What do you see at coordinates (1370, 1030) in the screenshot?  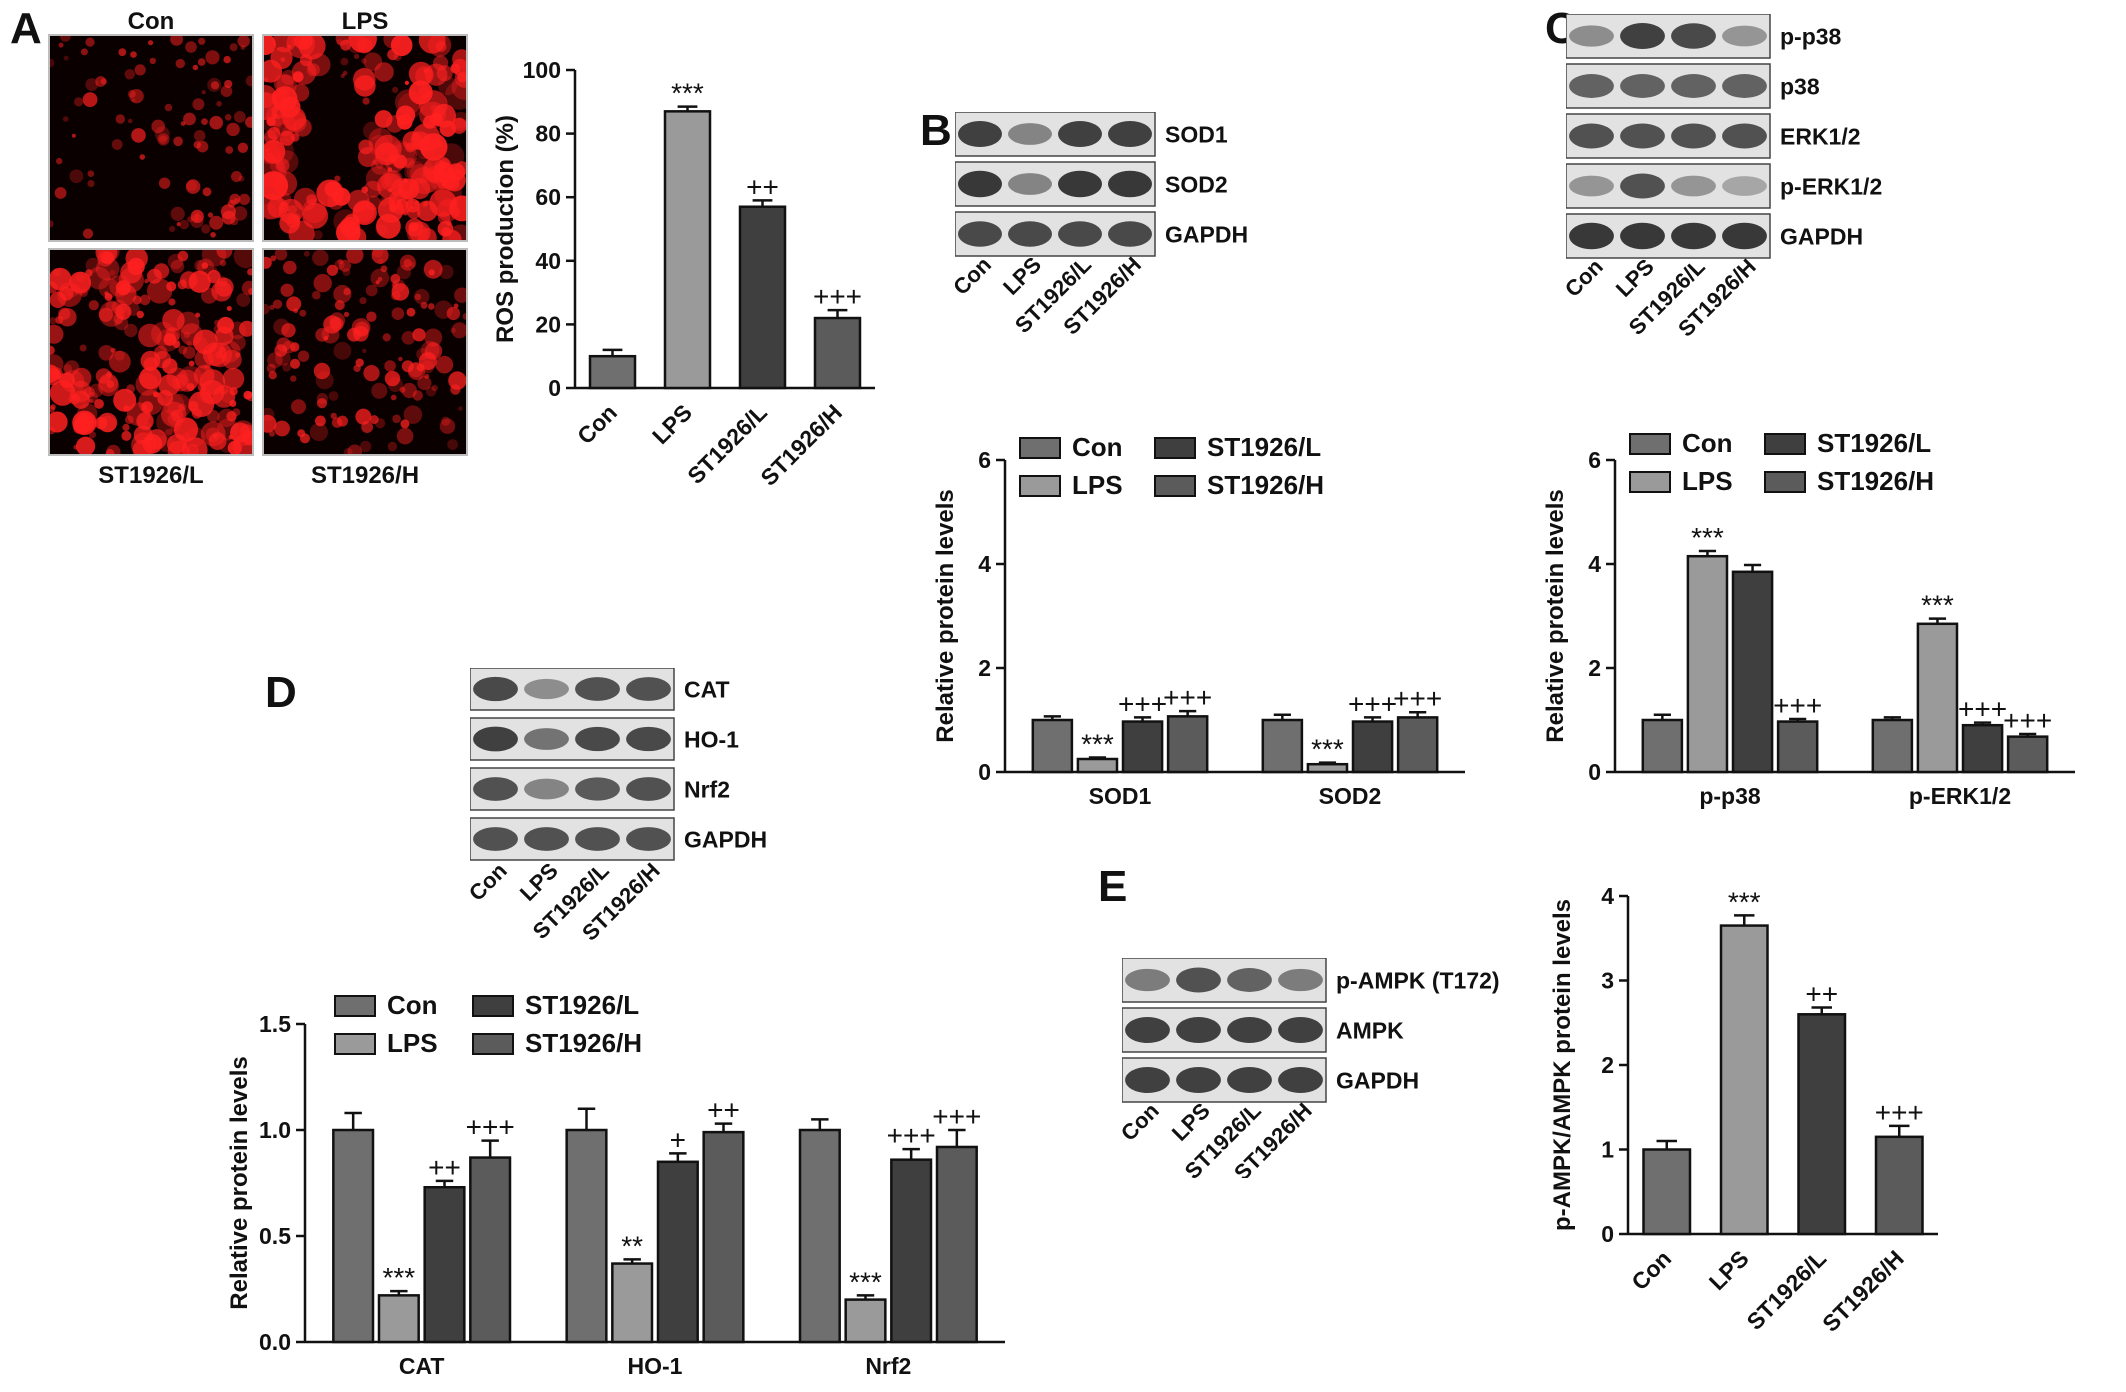 I see `blot-label-ampk: AMPK` at bounding box center [1370, 1030].